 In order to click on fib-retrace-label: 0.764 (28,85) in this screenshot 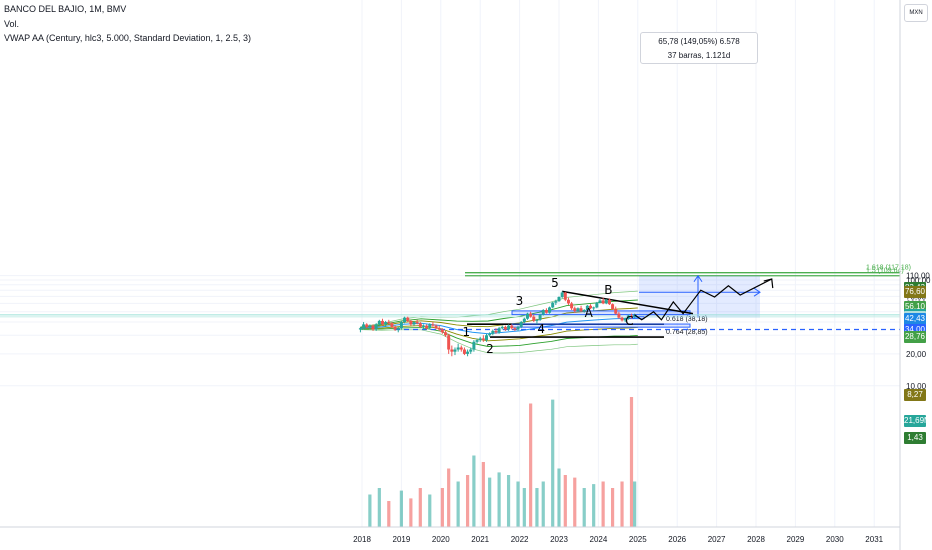, I will do `click(687, 332)`.